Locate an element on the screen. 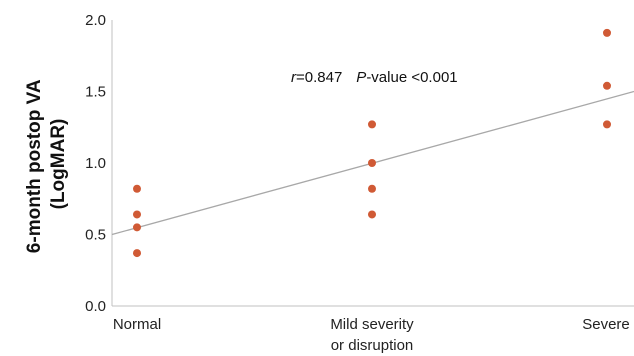  x-tick-label: Mild severity or disruption is located at coordinates (372, 335).